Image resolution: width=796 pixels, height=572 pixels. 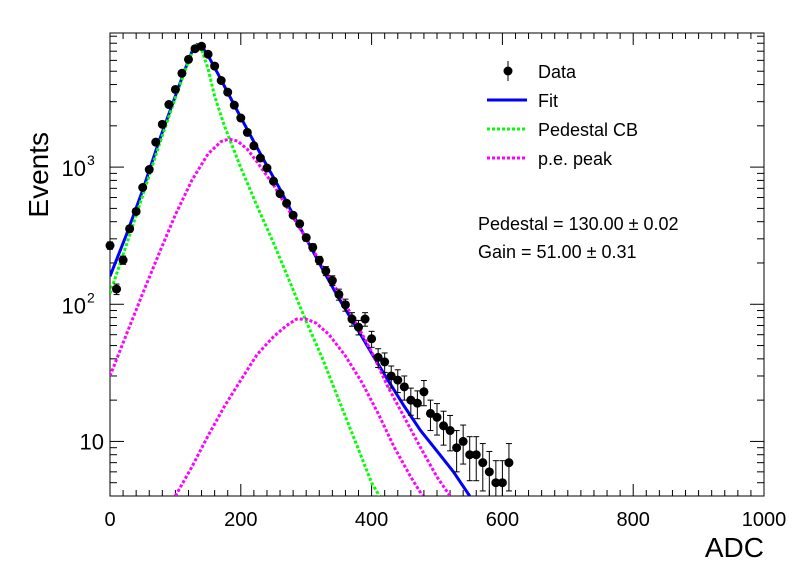 What do you see at coordinates (240, 520) in the screenshot?
I see `x-tick-label: 200` at bounding box center [240, 520].